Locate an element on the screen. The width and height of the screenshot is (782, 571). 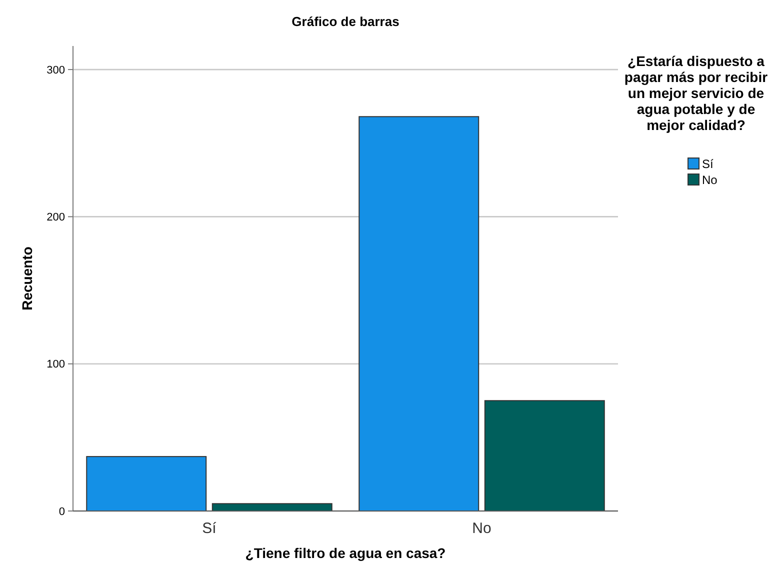
legend-label: Sí is located at coordinates (708, 164).